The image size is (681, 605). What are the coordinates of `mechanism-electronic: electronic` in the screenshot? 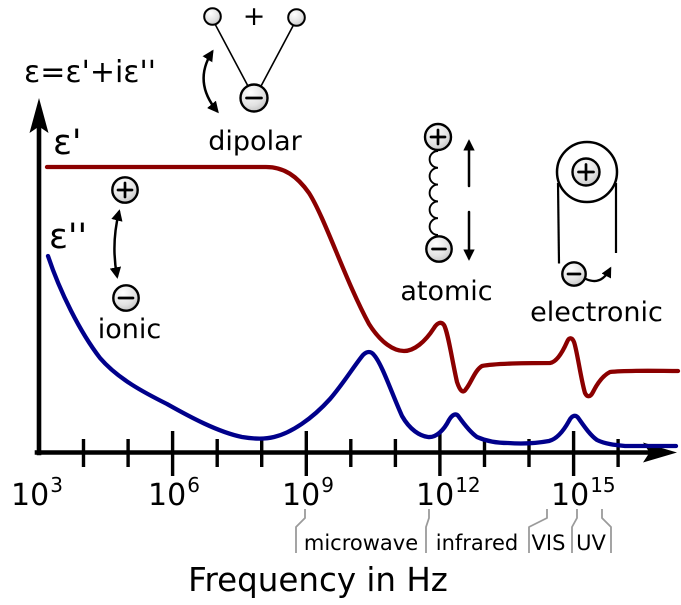 It's located at (596, 234).